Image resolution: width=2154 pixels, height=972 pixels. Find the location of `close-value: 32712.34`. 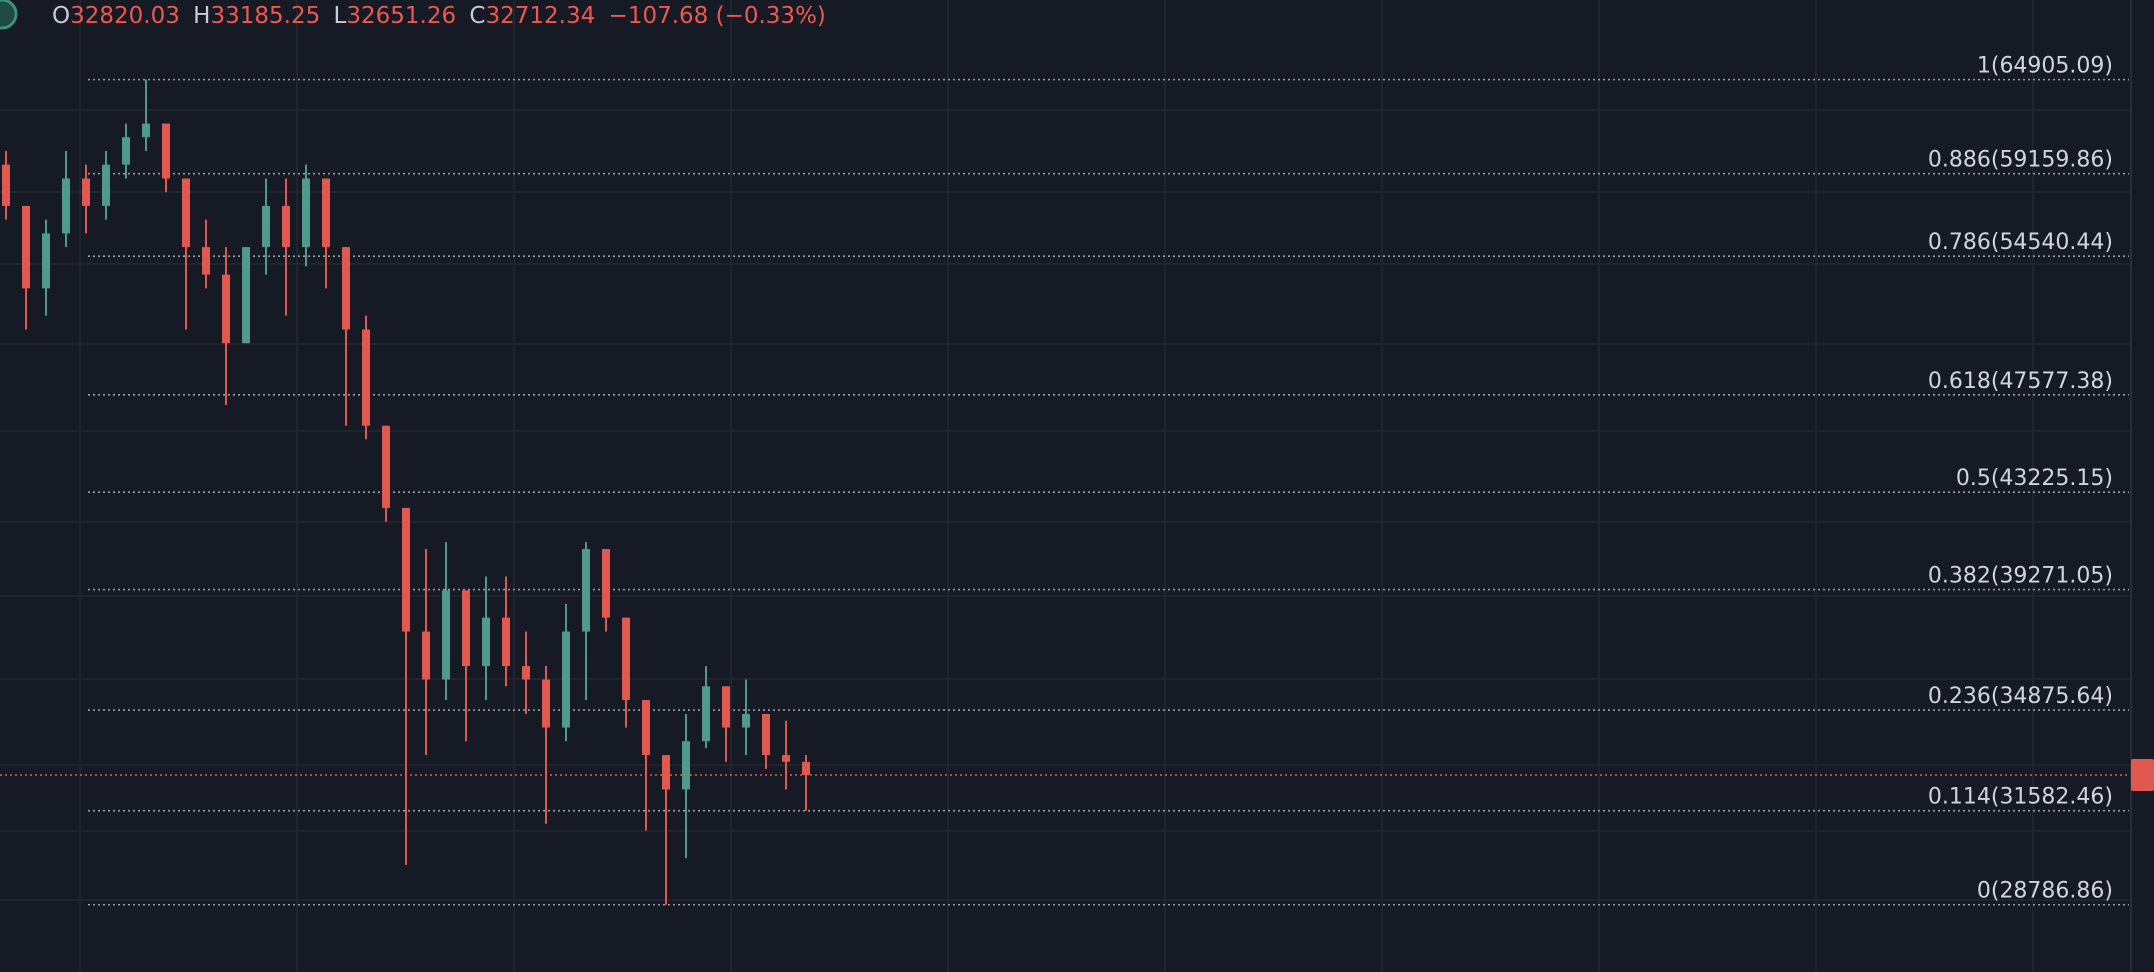

close-value: 32712.34 is located at coordinates (540, 16).